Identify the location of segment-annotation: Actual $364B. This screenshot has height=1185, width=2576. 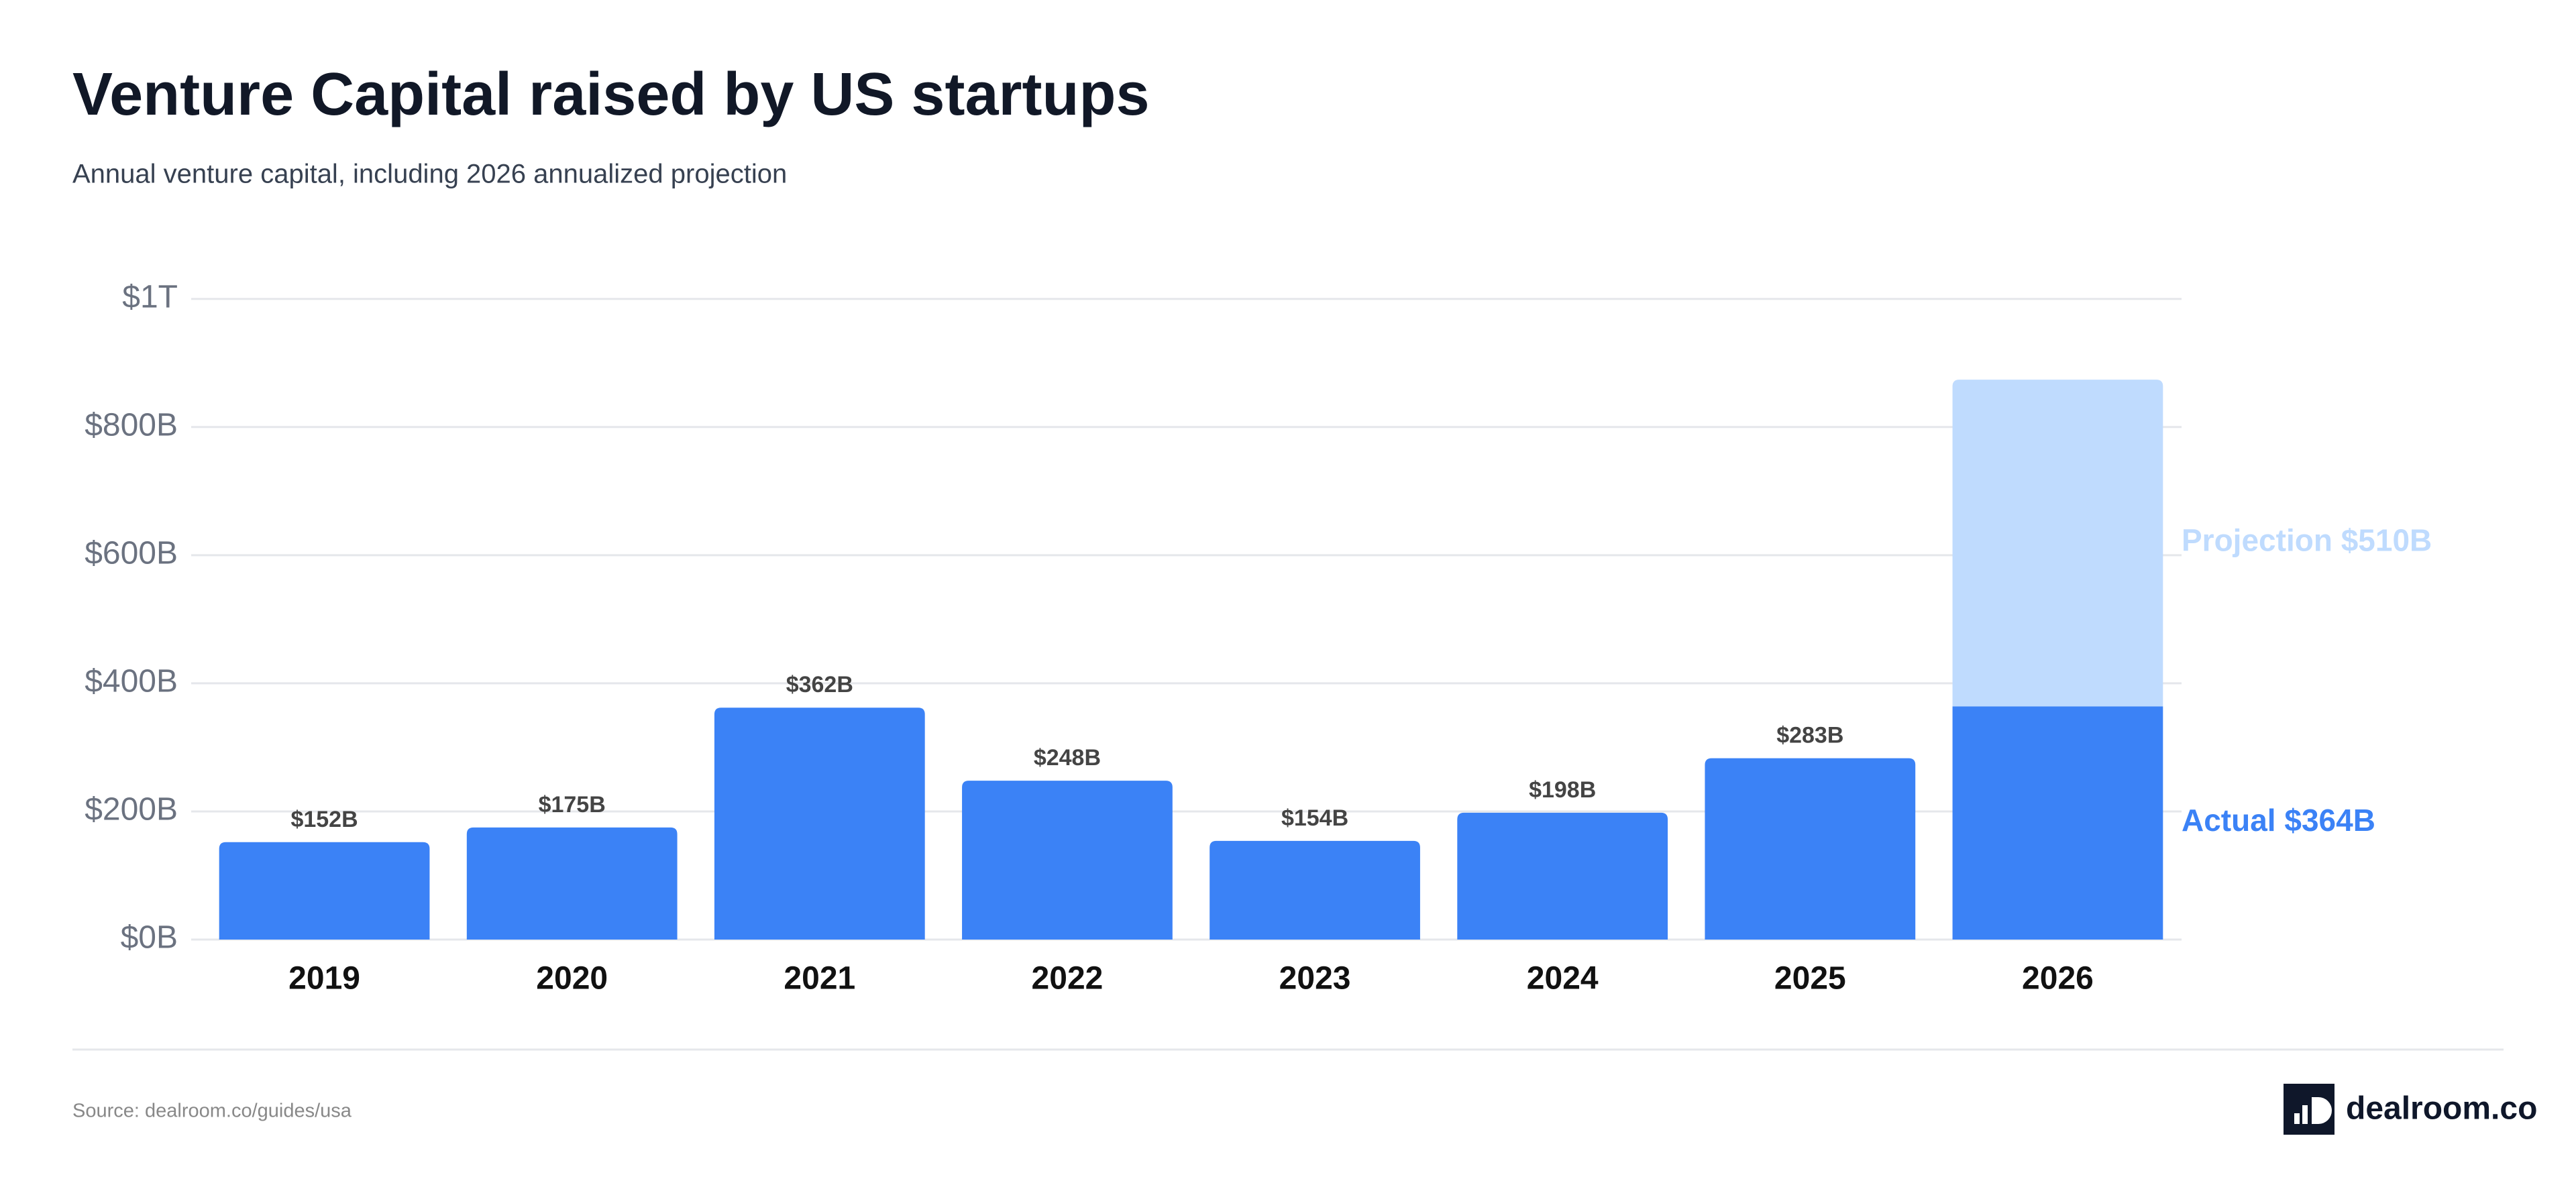
(2278, 820).